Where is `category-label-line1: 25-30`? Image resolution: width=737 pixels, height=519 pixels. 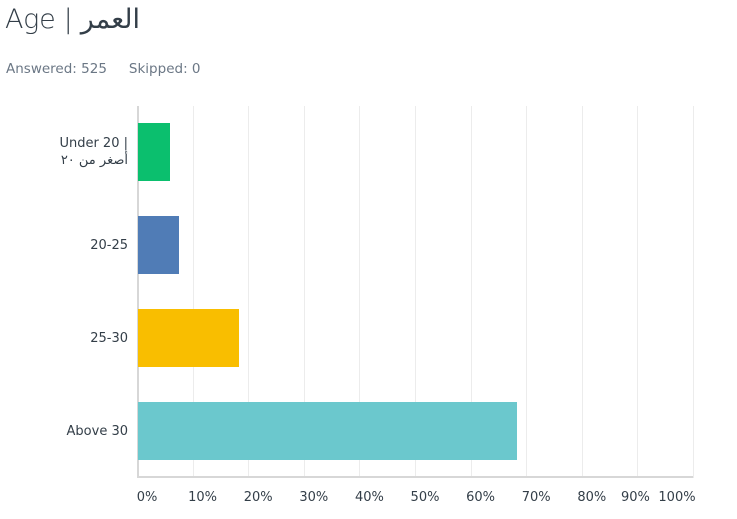
category-label-line1: 25-30 is located at coordinates (109, 338).